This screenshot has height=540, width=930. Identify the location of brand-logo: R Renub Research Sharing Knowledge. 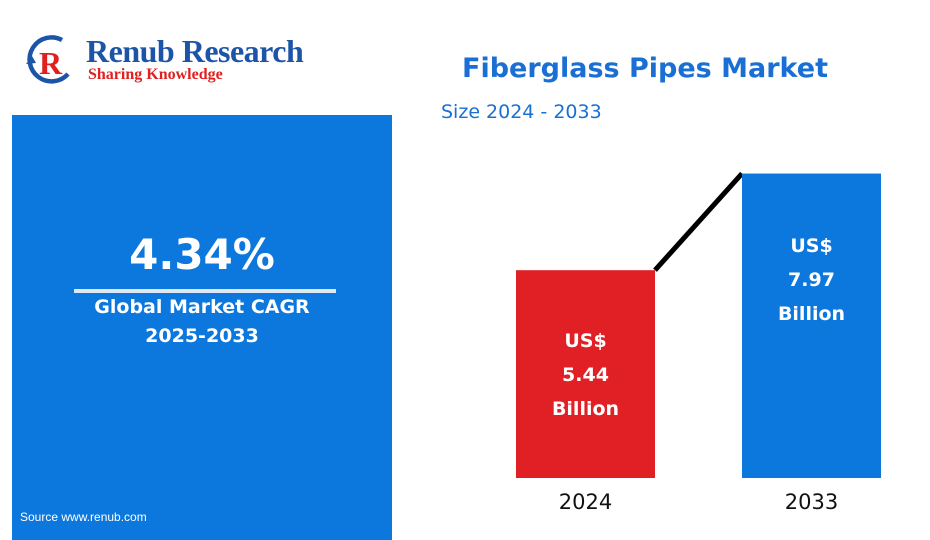
(167, 61).